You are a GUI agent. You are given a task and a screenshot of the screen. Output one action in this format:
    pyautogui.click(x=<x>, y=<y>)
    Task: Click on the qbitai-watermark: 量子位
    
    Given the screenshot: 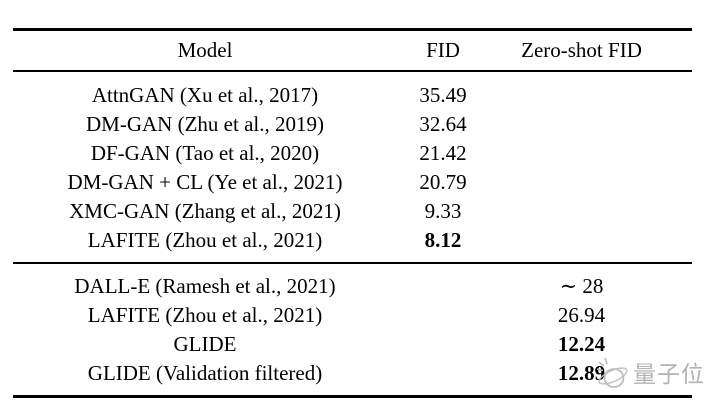 What is the action you would take?
    pyautogui.click(x=650, y=374)
    